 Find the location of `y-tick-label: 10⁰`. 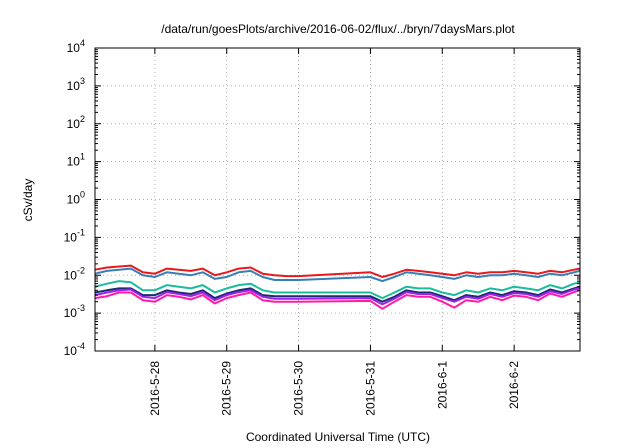

y-tick-label: 10⁰ is located at coordinates (76, 198).